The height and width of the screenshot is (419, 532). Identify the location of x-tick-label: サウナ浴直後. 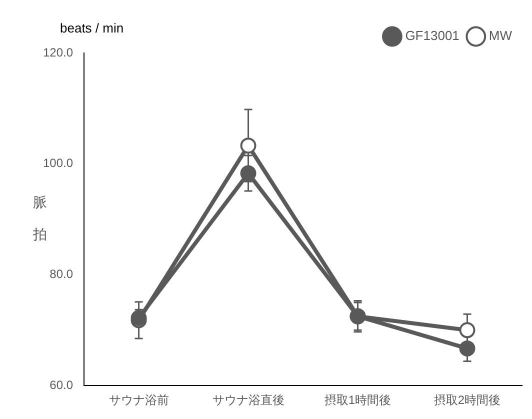
(248, 400).